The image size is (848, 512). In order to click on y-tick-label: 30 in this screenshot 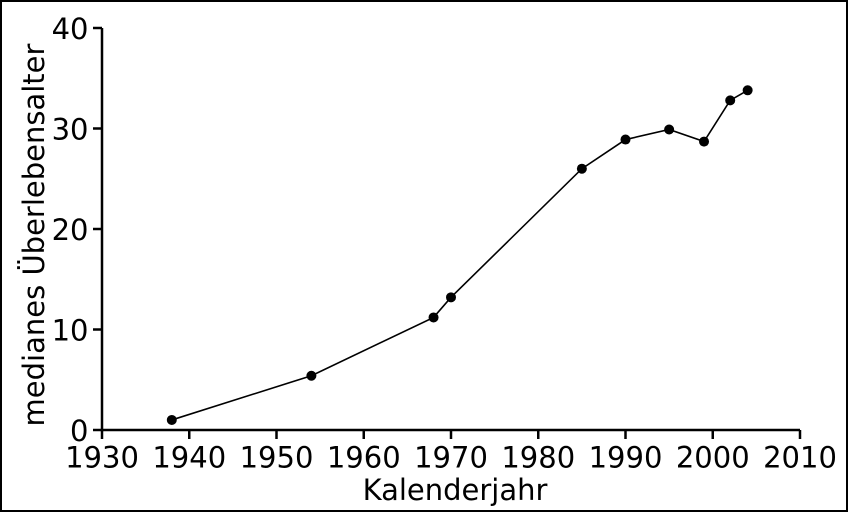, I will do `click(70, 130)`.